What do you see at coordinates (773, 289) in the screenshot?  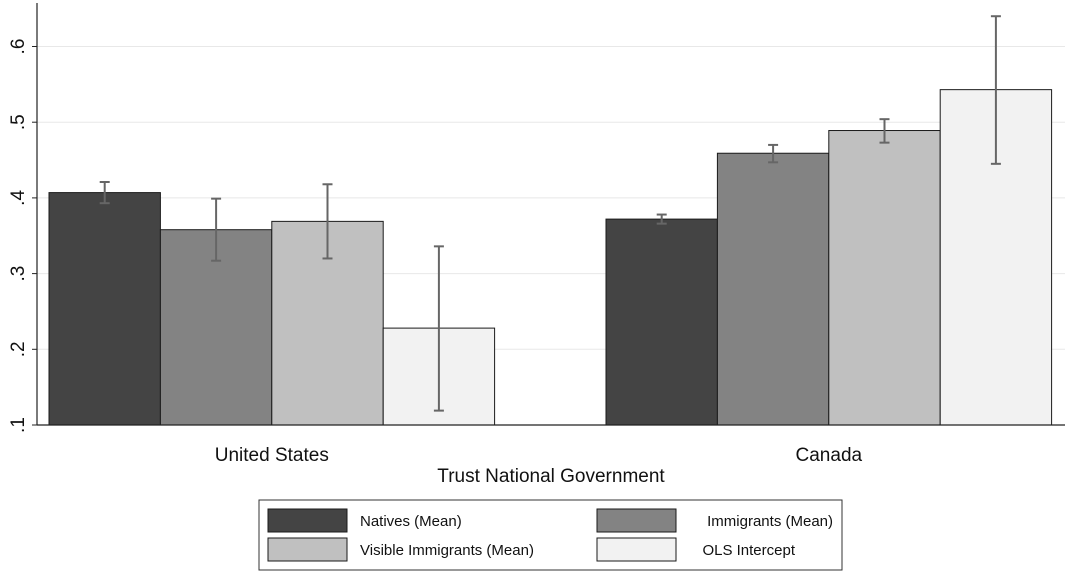 I see `bar-canada-immigrants-mean` at bounding box center [773, 289].